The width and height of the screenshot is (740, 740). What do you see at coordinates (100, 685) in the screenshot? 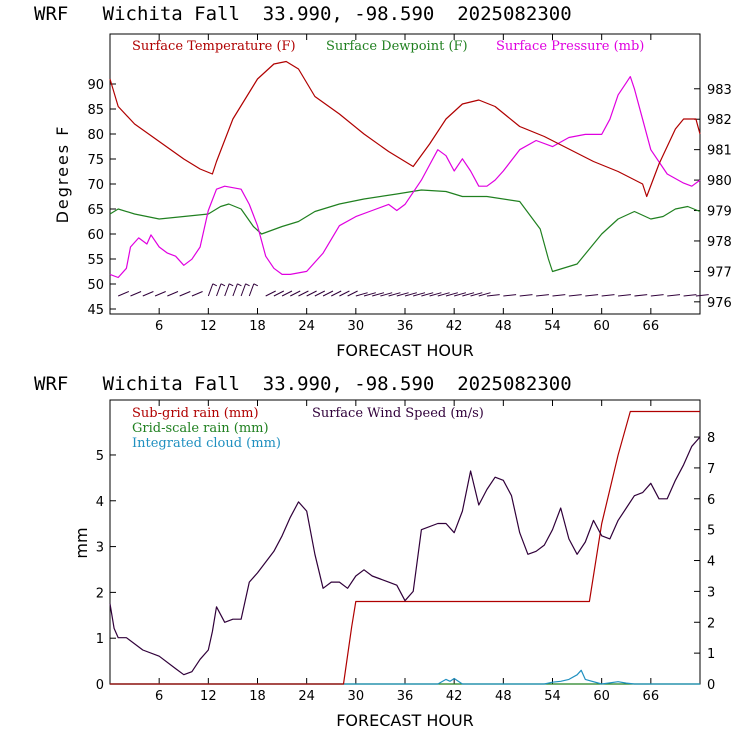
I see `y-tick-label: 0` at bounding box center [100, 685].